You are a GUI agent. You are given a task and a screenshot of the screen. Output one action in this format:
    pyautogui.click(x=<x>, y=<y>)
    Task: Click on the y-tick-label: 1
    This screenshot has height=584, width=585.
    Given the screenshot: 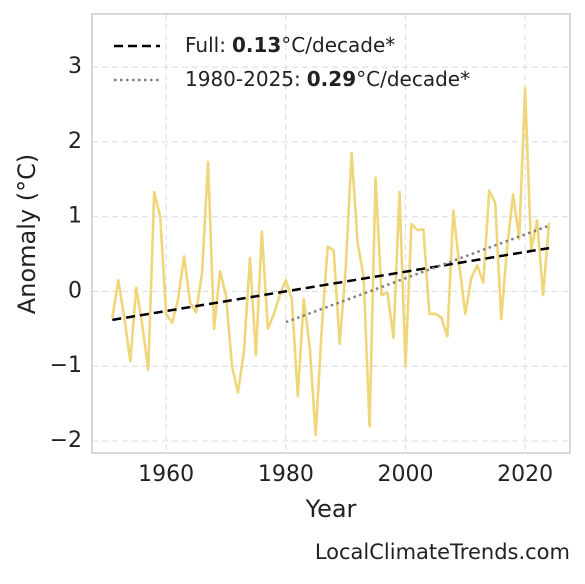 What is the action you would take?
    pyautogui.click(x=75, y=216)
    